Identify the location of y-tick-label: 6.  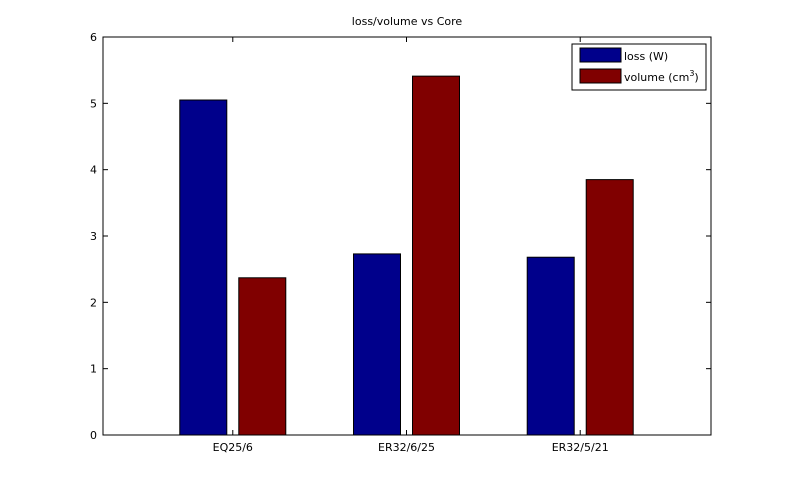
(93, 37).